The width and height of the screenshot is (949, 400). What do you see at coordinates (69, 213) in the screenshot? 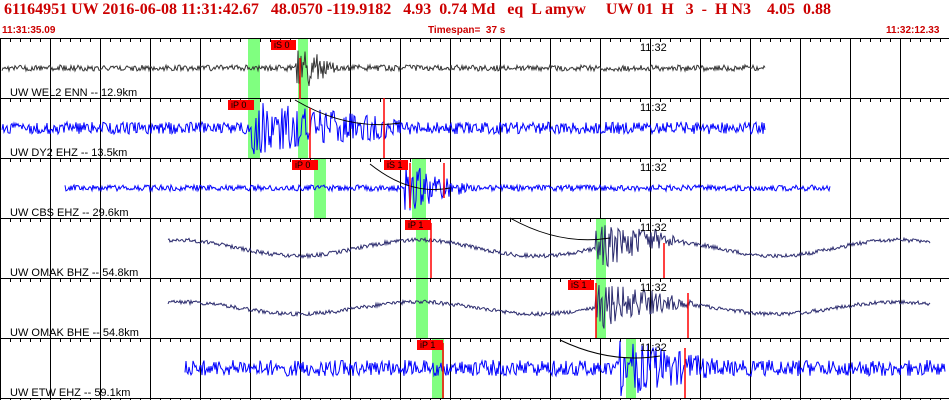
I see `station-label: UW CBS EHZ -- 29.6km` at bounding box center [69, 213].